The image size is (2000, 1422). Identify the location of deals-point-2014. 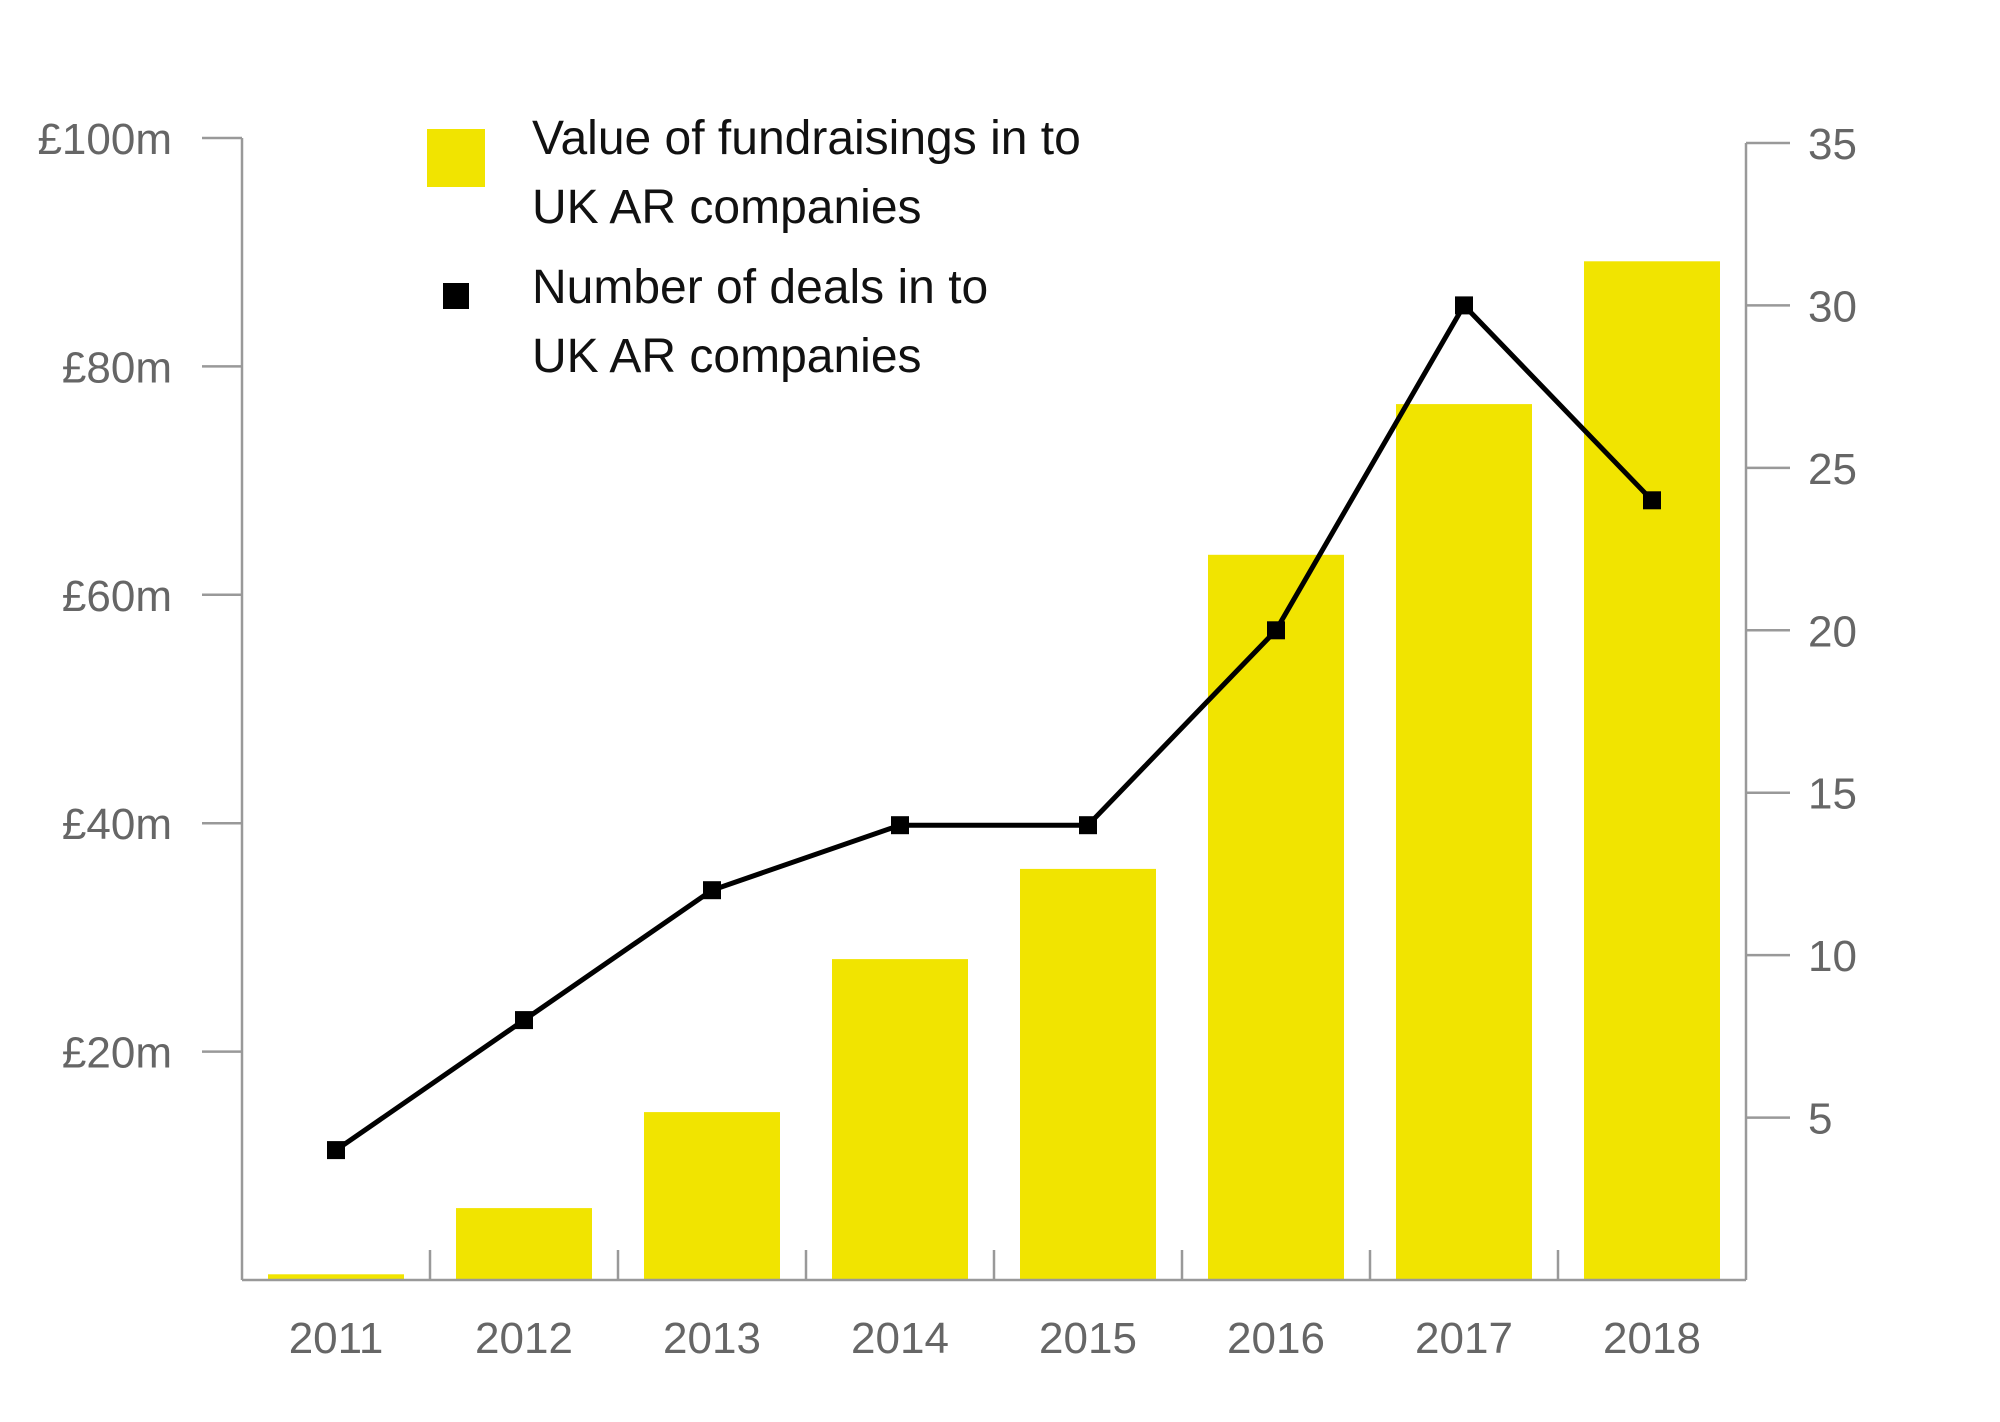
(900, 825).